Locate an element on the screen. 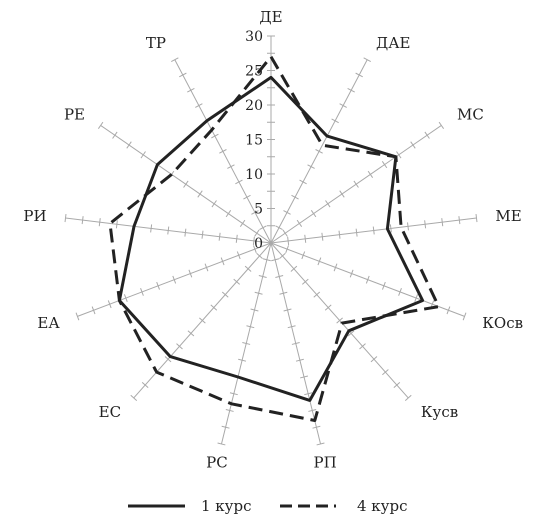  radial-tick-label: 20 is located at coordinates (254, 106).